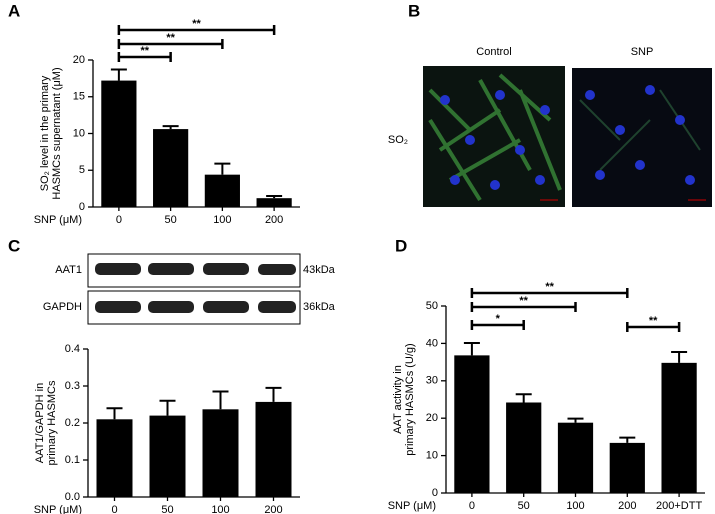  I want to click on y-axis-label: primary HASMCs (U/g), so click(410, 399).